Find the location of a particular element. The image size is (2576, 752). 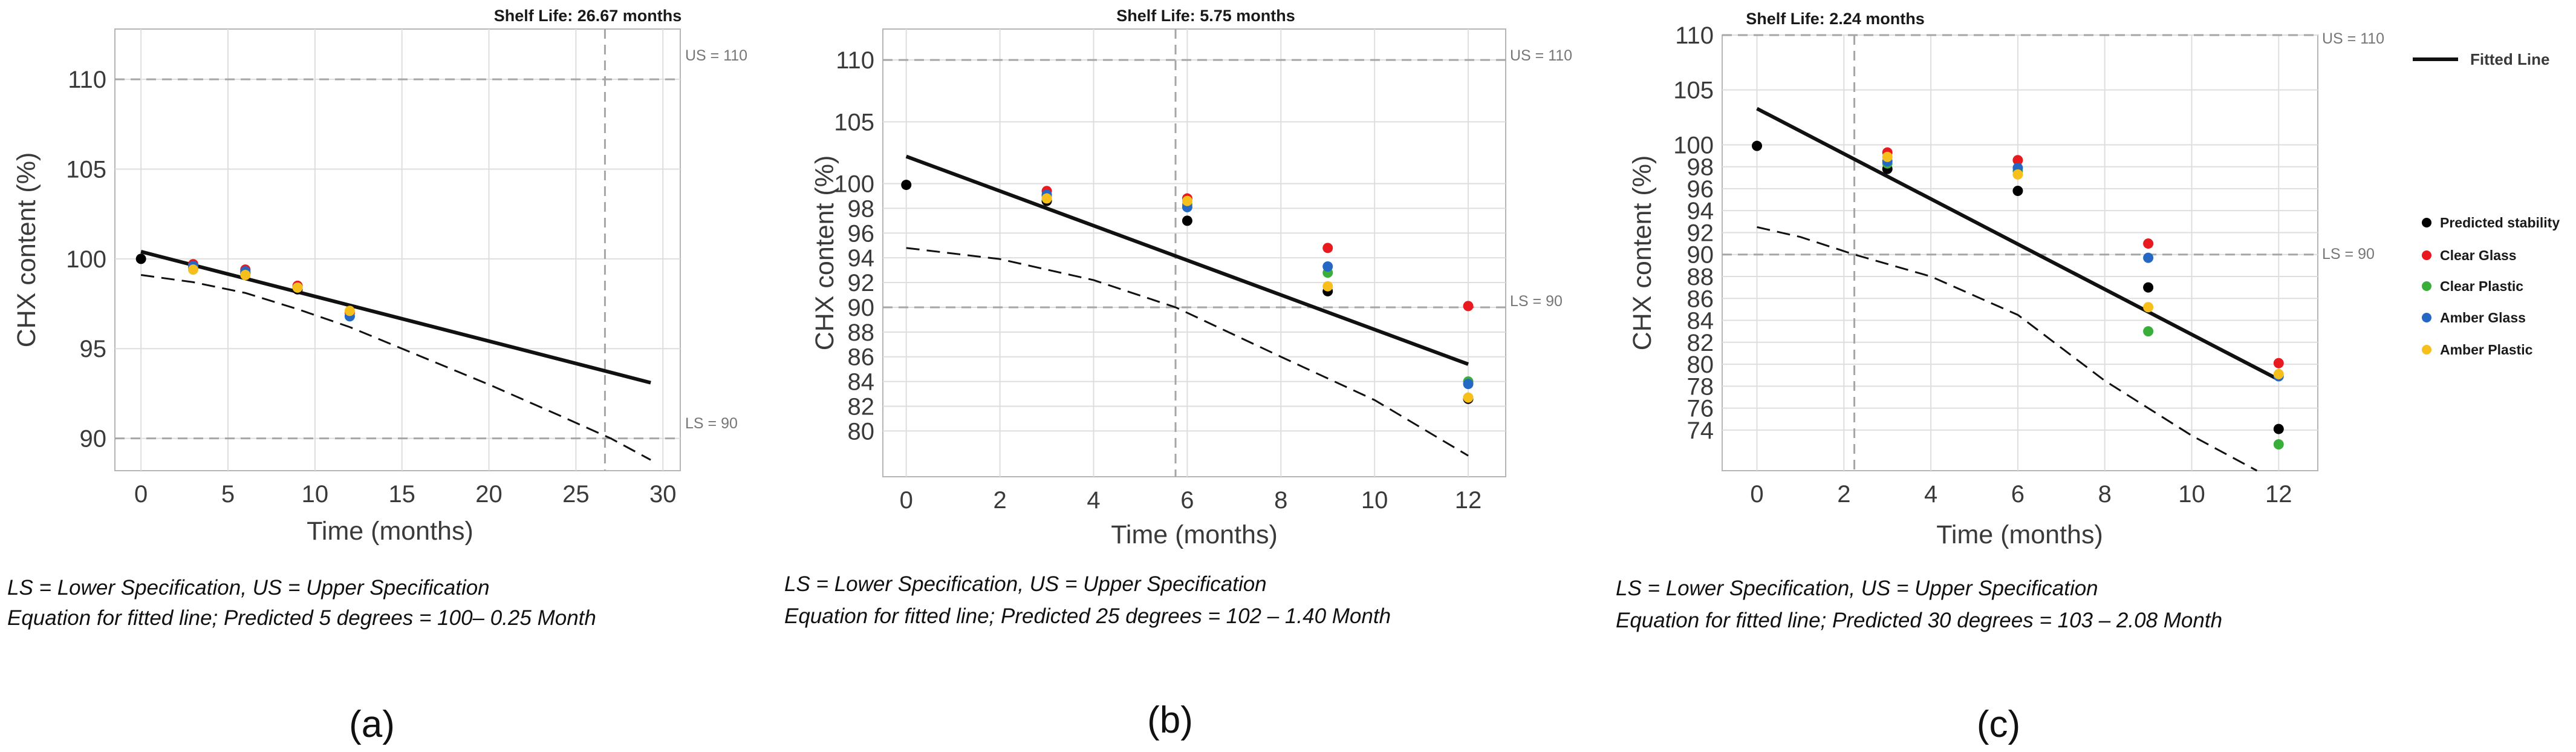

reference-lines is located at coordinates (2020, 253).